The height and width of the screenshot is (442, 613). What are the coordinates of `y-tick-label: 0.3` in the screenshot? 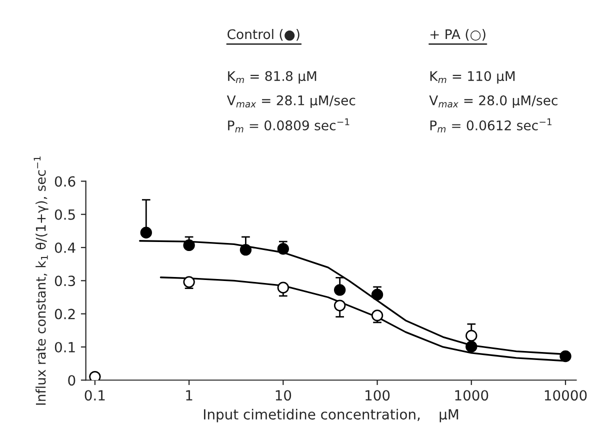 It's located at (64, 281).